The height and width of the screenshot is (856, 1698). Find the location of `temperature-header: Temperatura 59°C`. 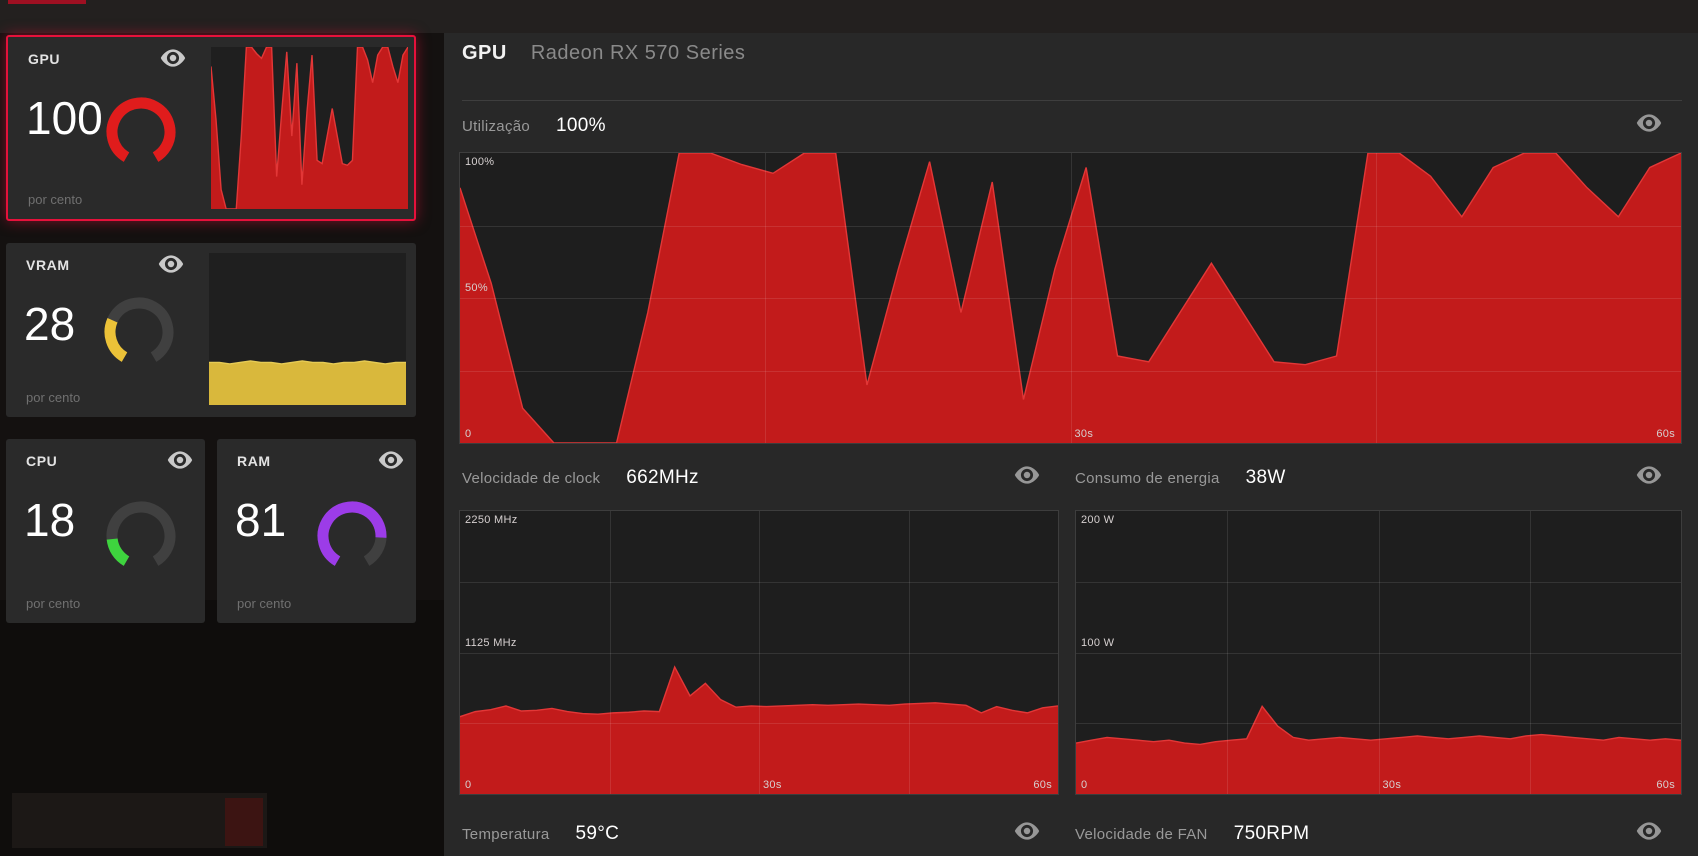

temperature-header: Temperatura 59°C is located at coordinates (540, 834).